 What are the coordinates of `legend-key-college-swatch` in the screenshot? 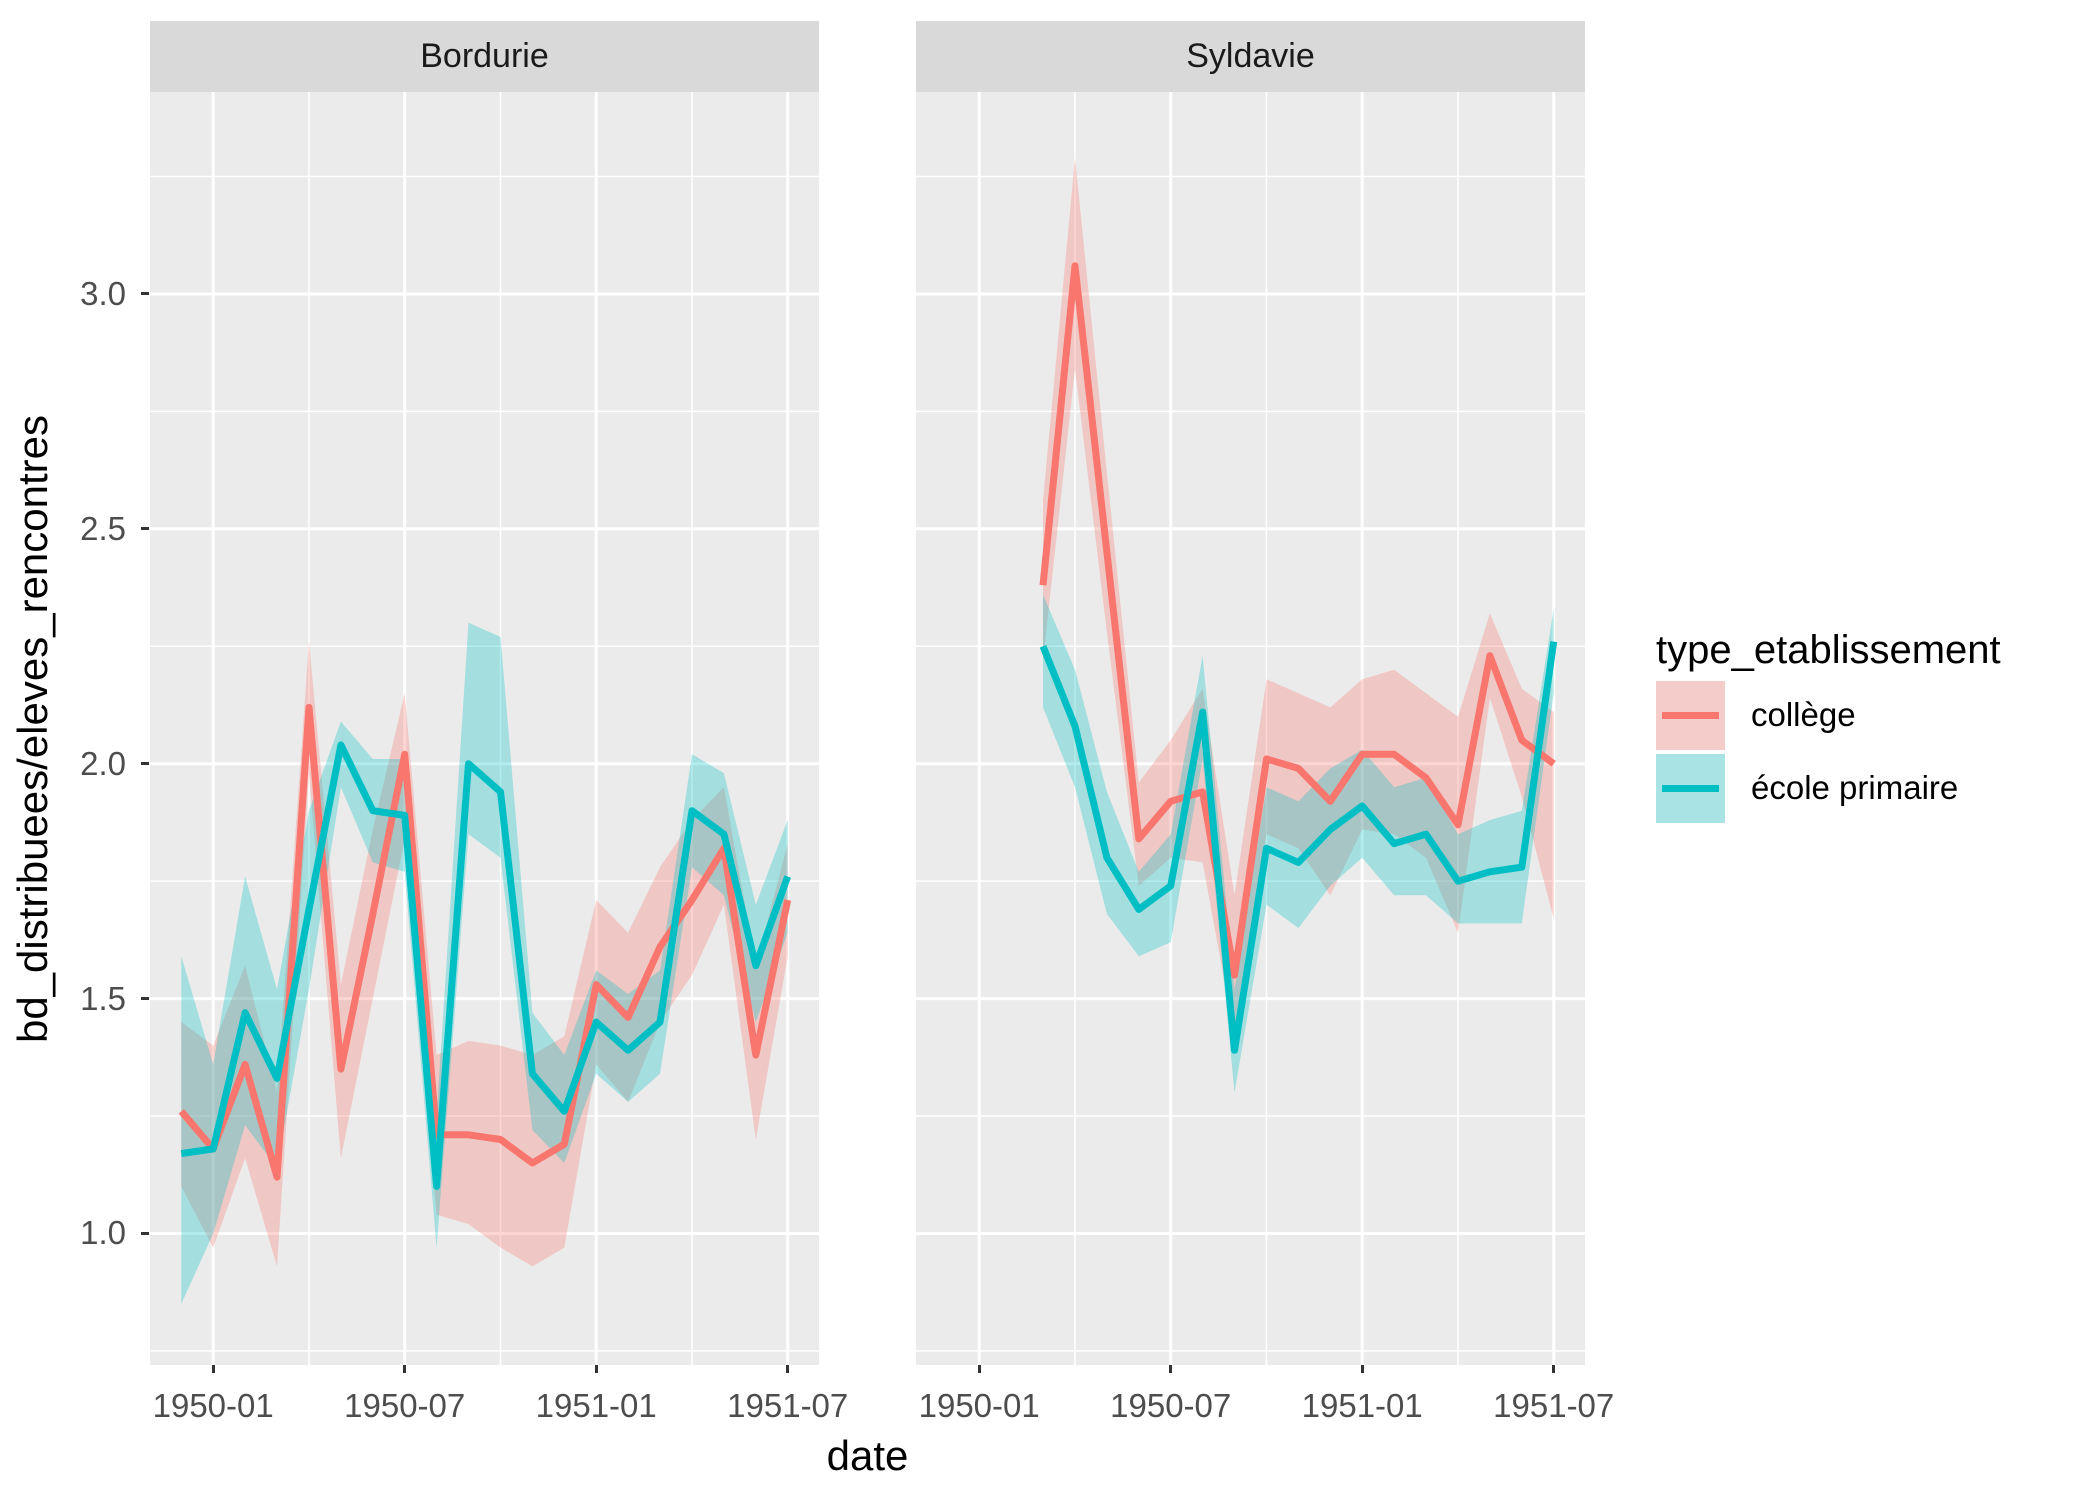 It's located at (1690, 715).